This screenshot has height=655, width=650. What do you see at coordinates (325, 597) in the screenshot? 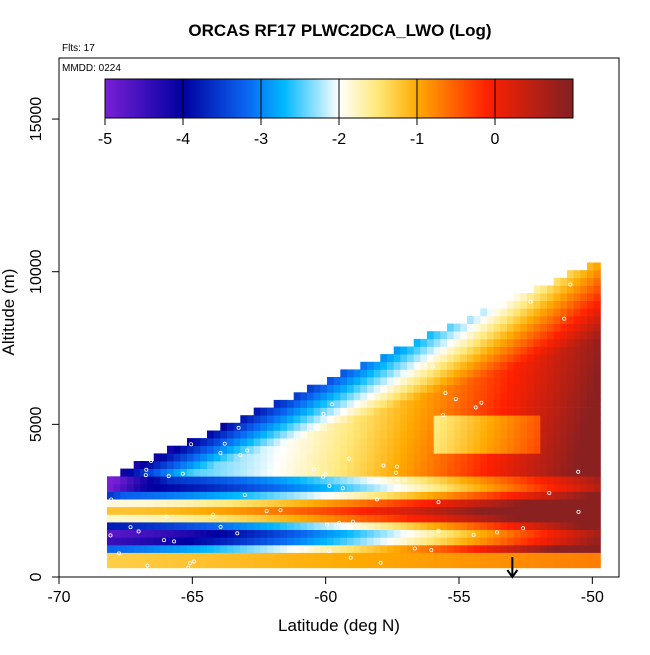
I see `x-tick-label: -60` at bounding box center [325, 597].